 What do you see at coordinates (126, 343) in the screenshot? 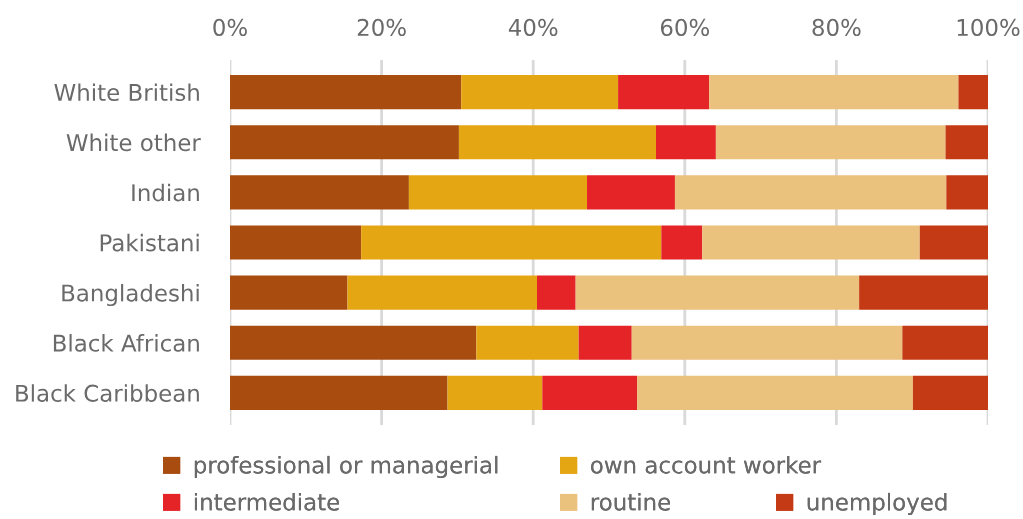
I see `y-tick-label: Black African` at bounding box center [126, 343].